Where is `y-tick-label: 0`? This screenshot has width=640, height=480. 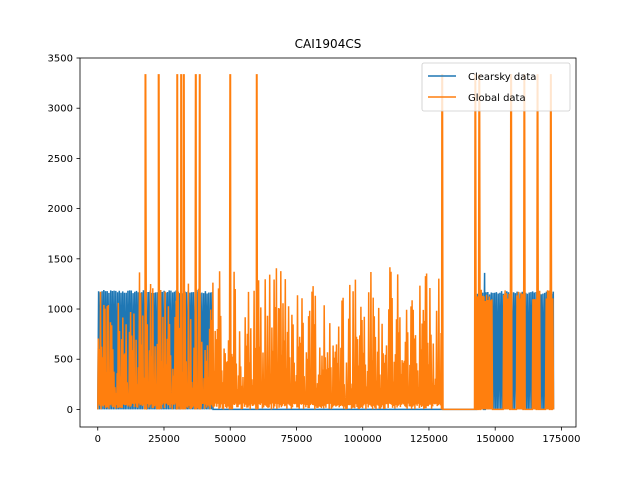
y-tick-label: 0 is located at coordinates (70, 410).